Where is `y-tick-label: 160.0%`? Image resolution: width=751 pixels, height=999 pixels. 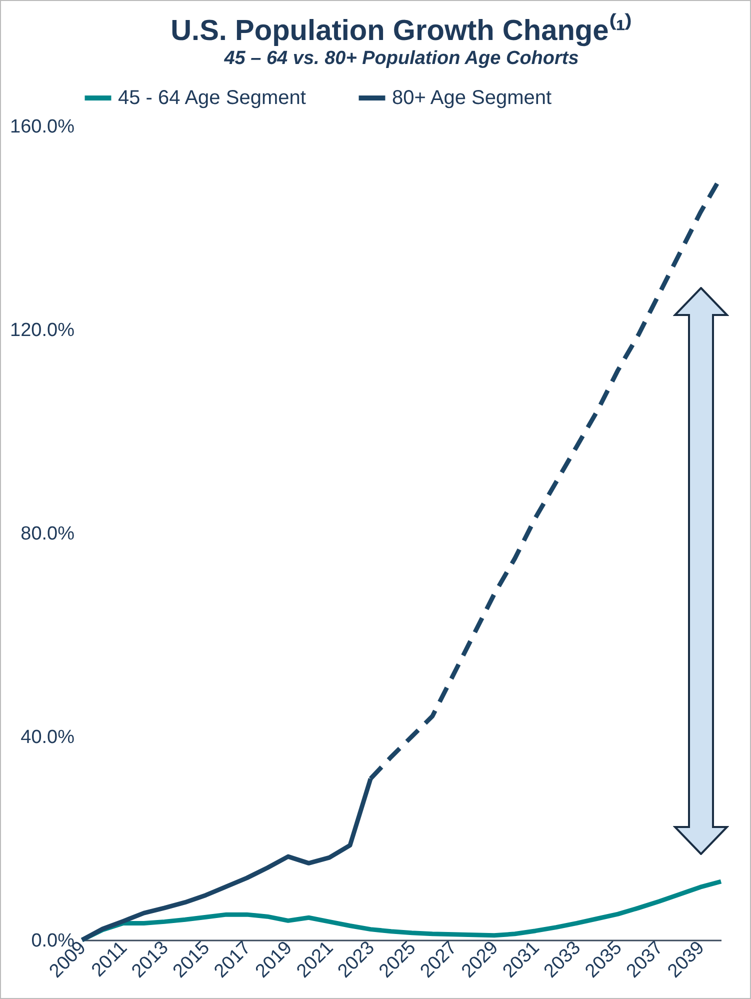 y-tick-label: 160.0% is located at coordinates (42, 127).